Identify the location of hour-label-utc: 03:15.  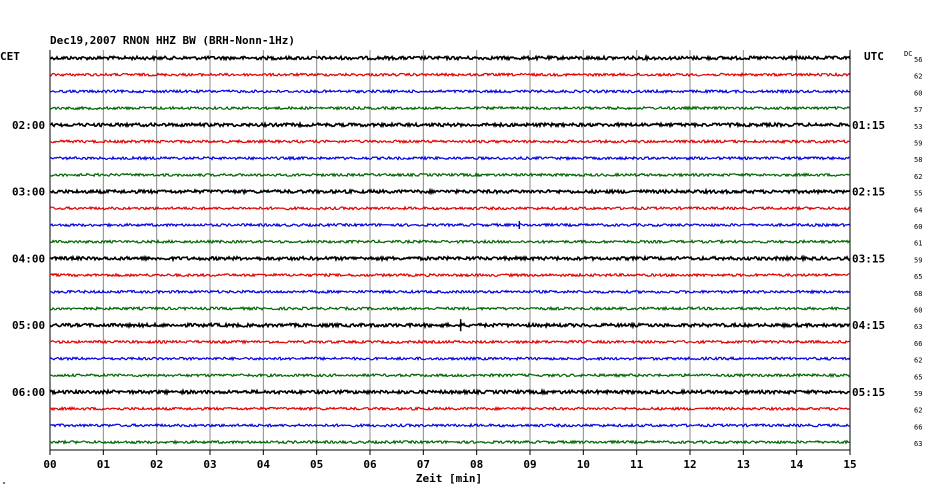
(868, 258).